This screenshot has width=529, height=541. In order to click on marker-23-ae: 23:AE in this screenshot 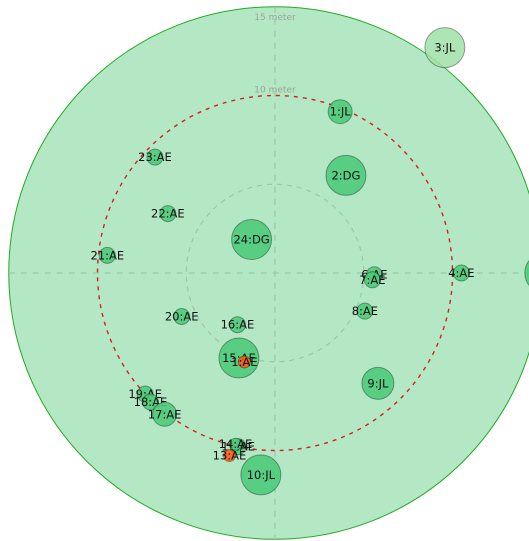, I will do `click(155, 157)`.